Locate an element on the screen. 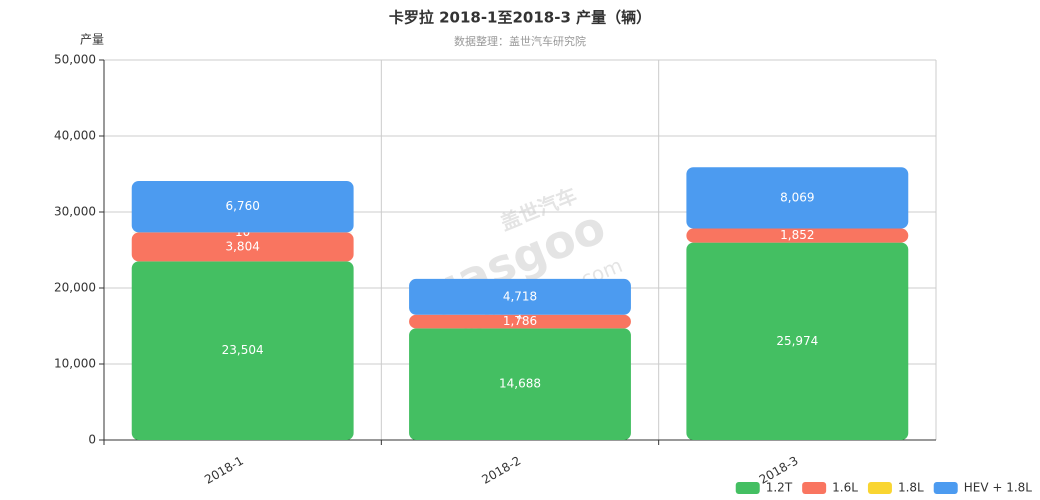 The height and width of the screenshot is (500, 1040). data-label: 1,786 is located at coordinates (520, 321).